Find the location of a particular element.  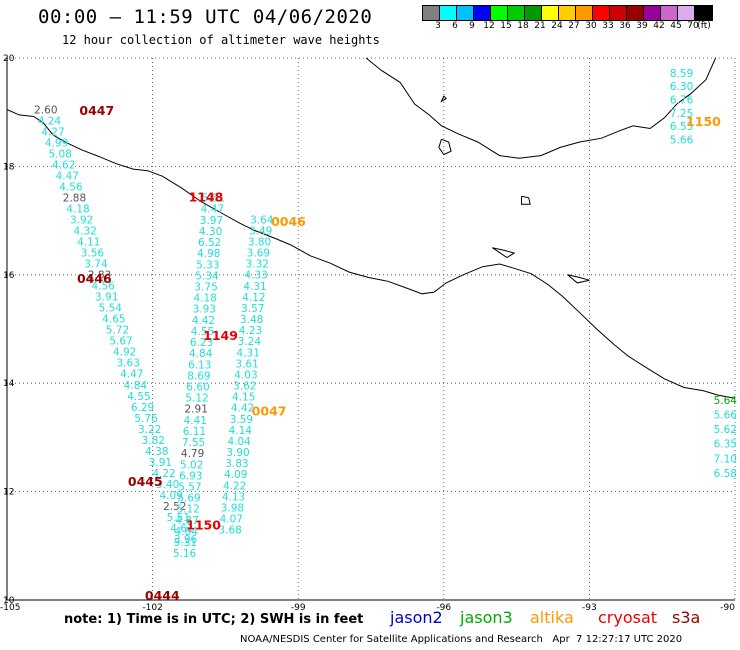

wave-height-value: 3.74 is located at coordinates (96, 265).